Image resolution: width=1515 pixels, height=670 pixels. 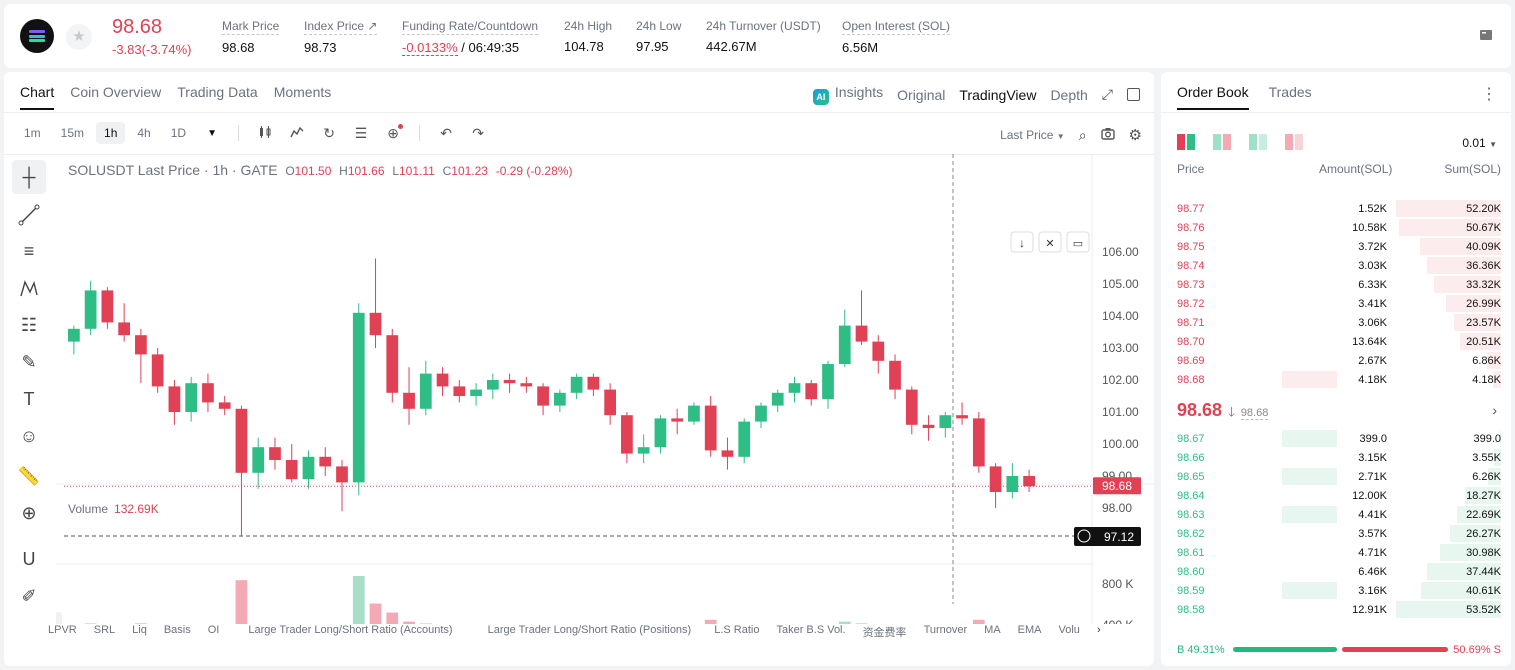 What do you see at coordinates (1336, 303) in the screenshot?
I see `ask-row: 98.72 3.41K 26.99K` at bounding box center [1336, 303].